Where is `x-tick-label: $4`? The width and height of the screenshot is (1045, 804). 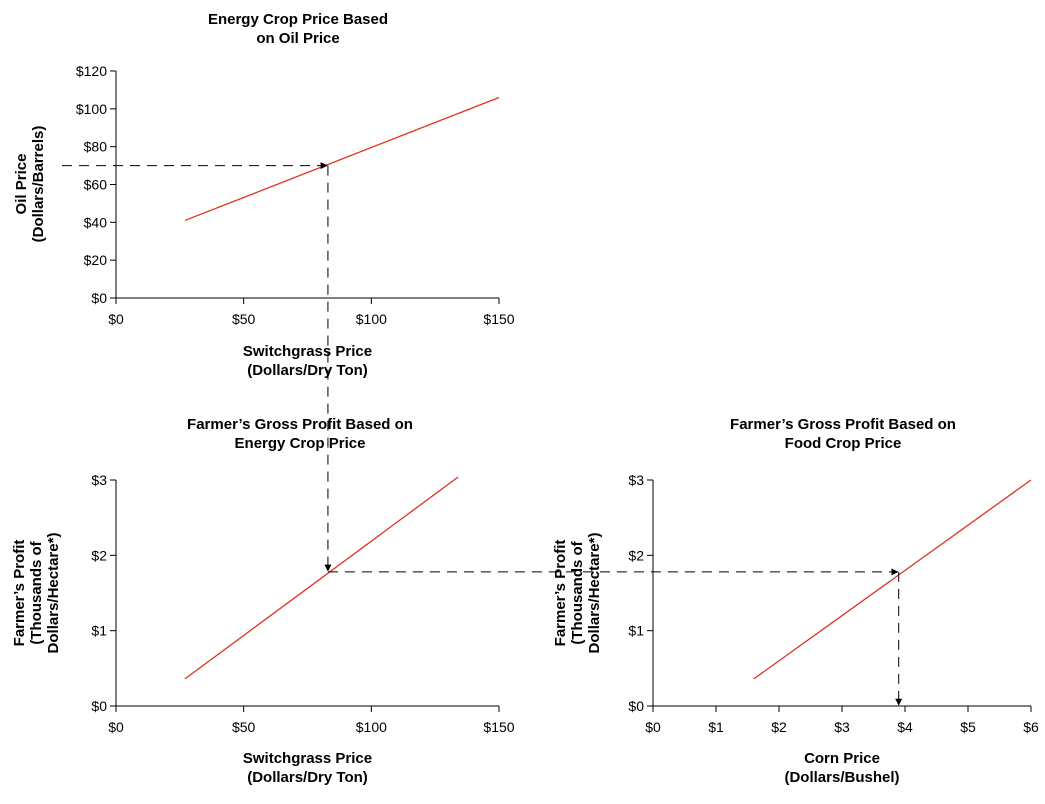 x-tick-label: $4 is located at coordinates (905, 727).